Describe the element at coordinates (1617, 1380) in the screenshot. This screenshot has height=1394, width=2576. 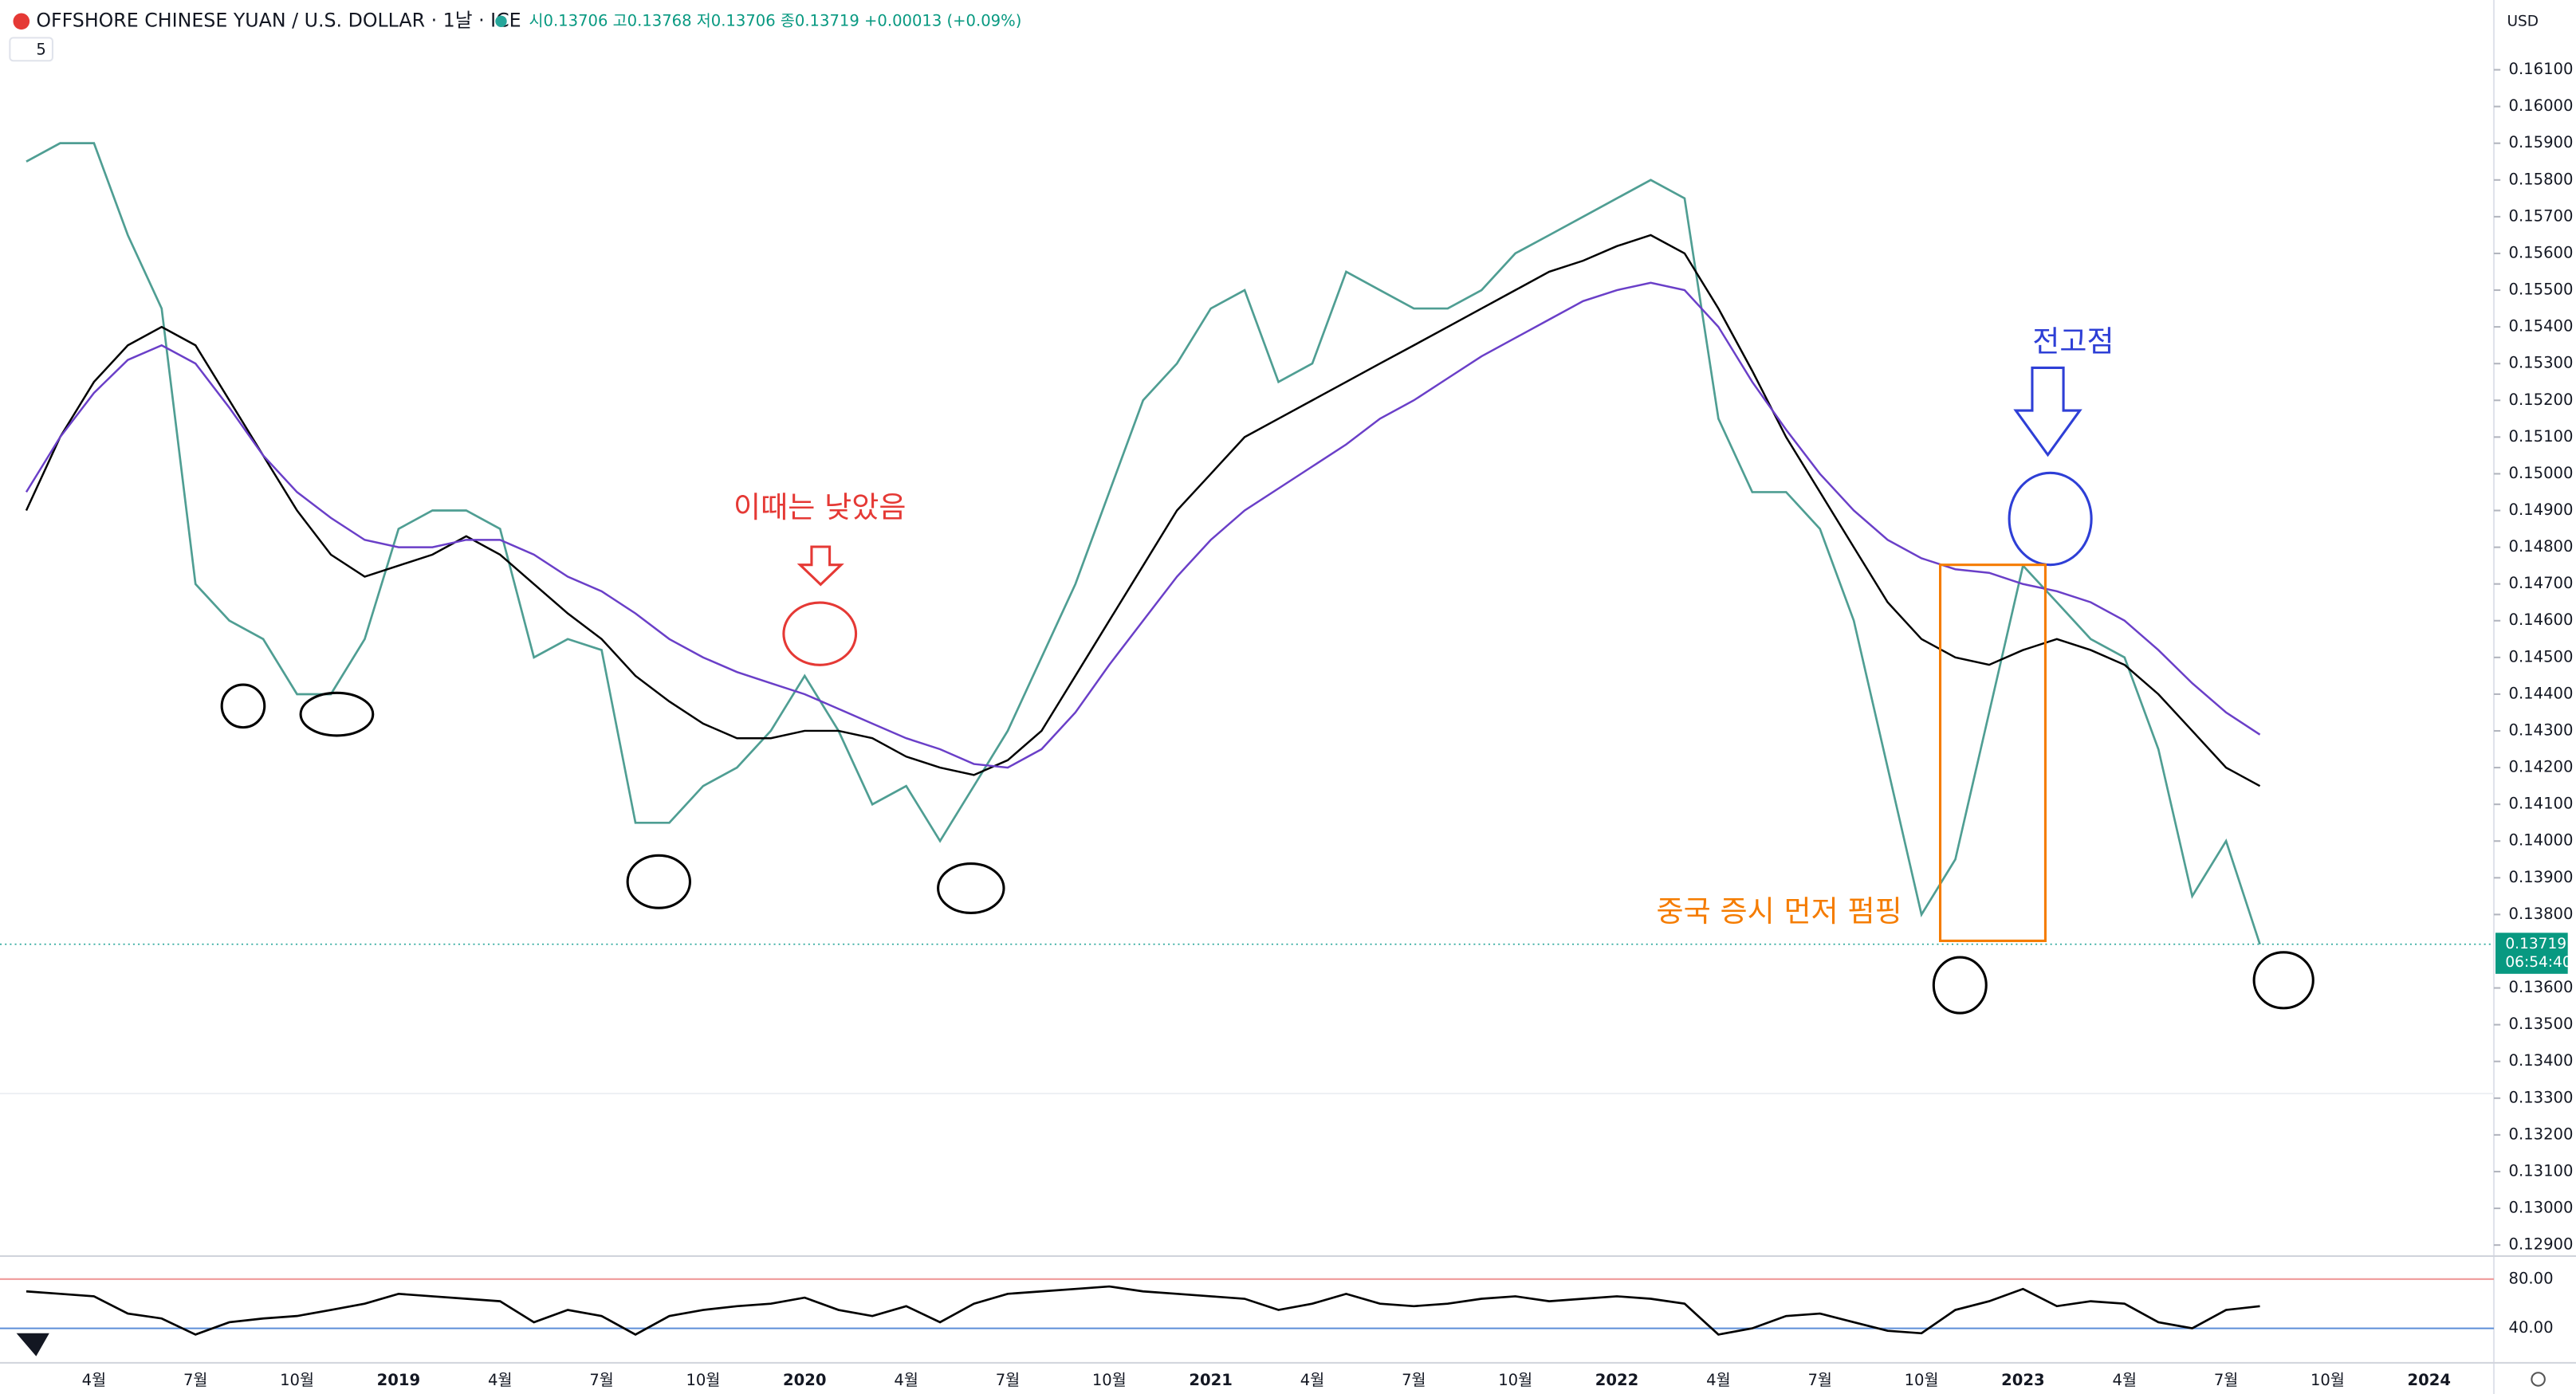
I see `x-tick-label: 2022` at that location.